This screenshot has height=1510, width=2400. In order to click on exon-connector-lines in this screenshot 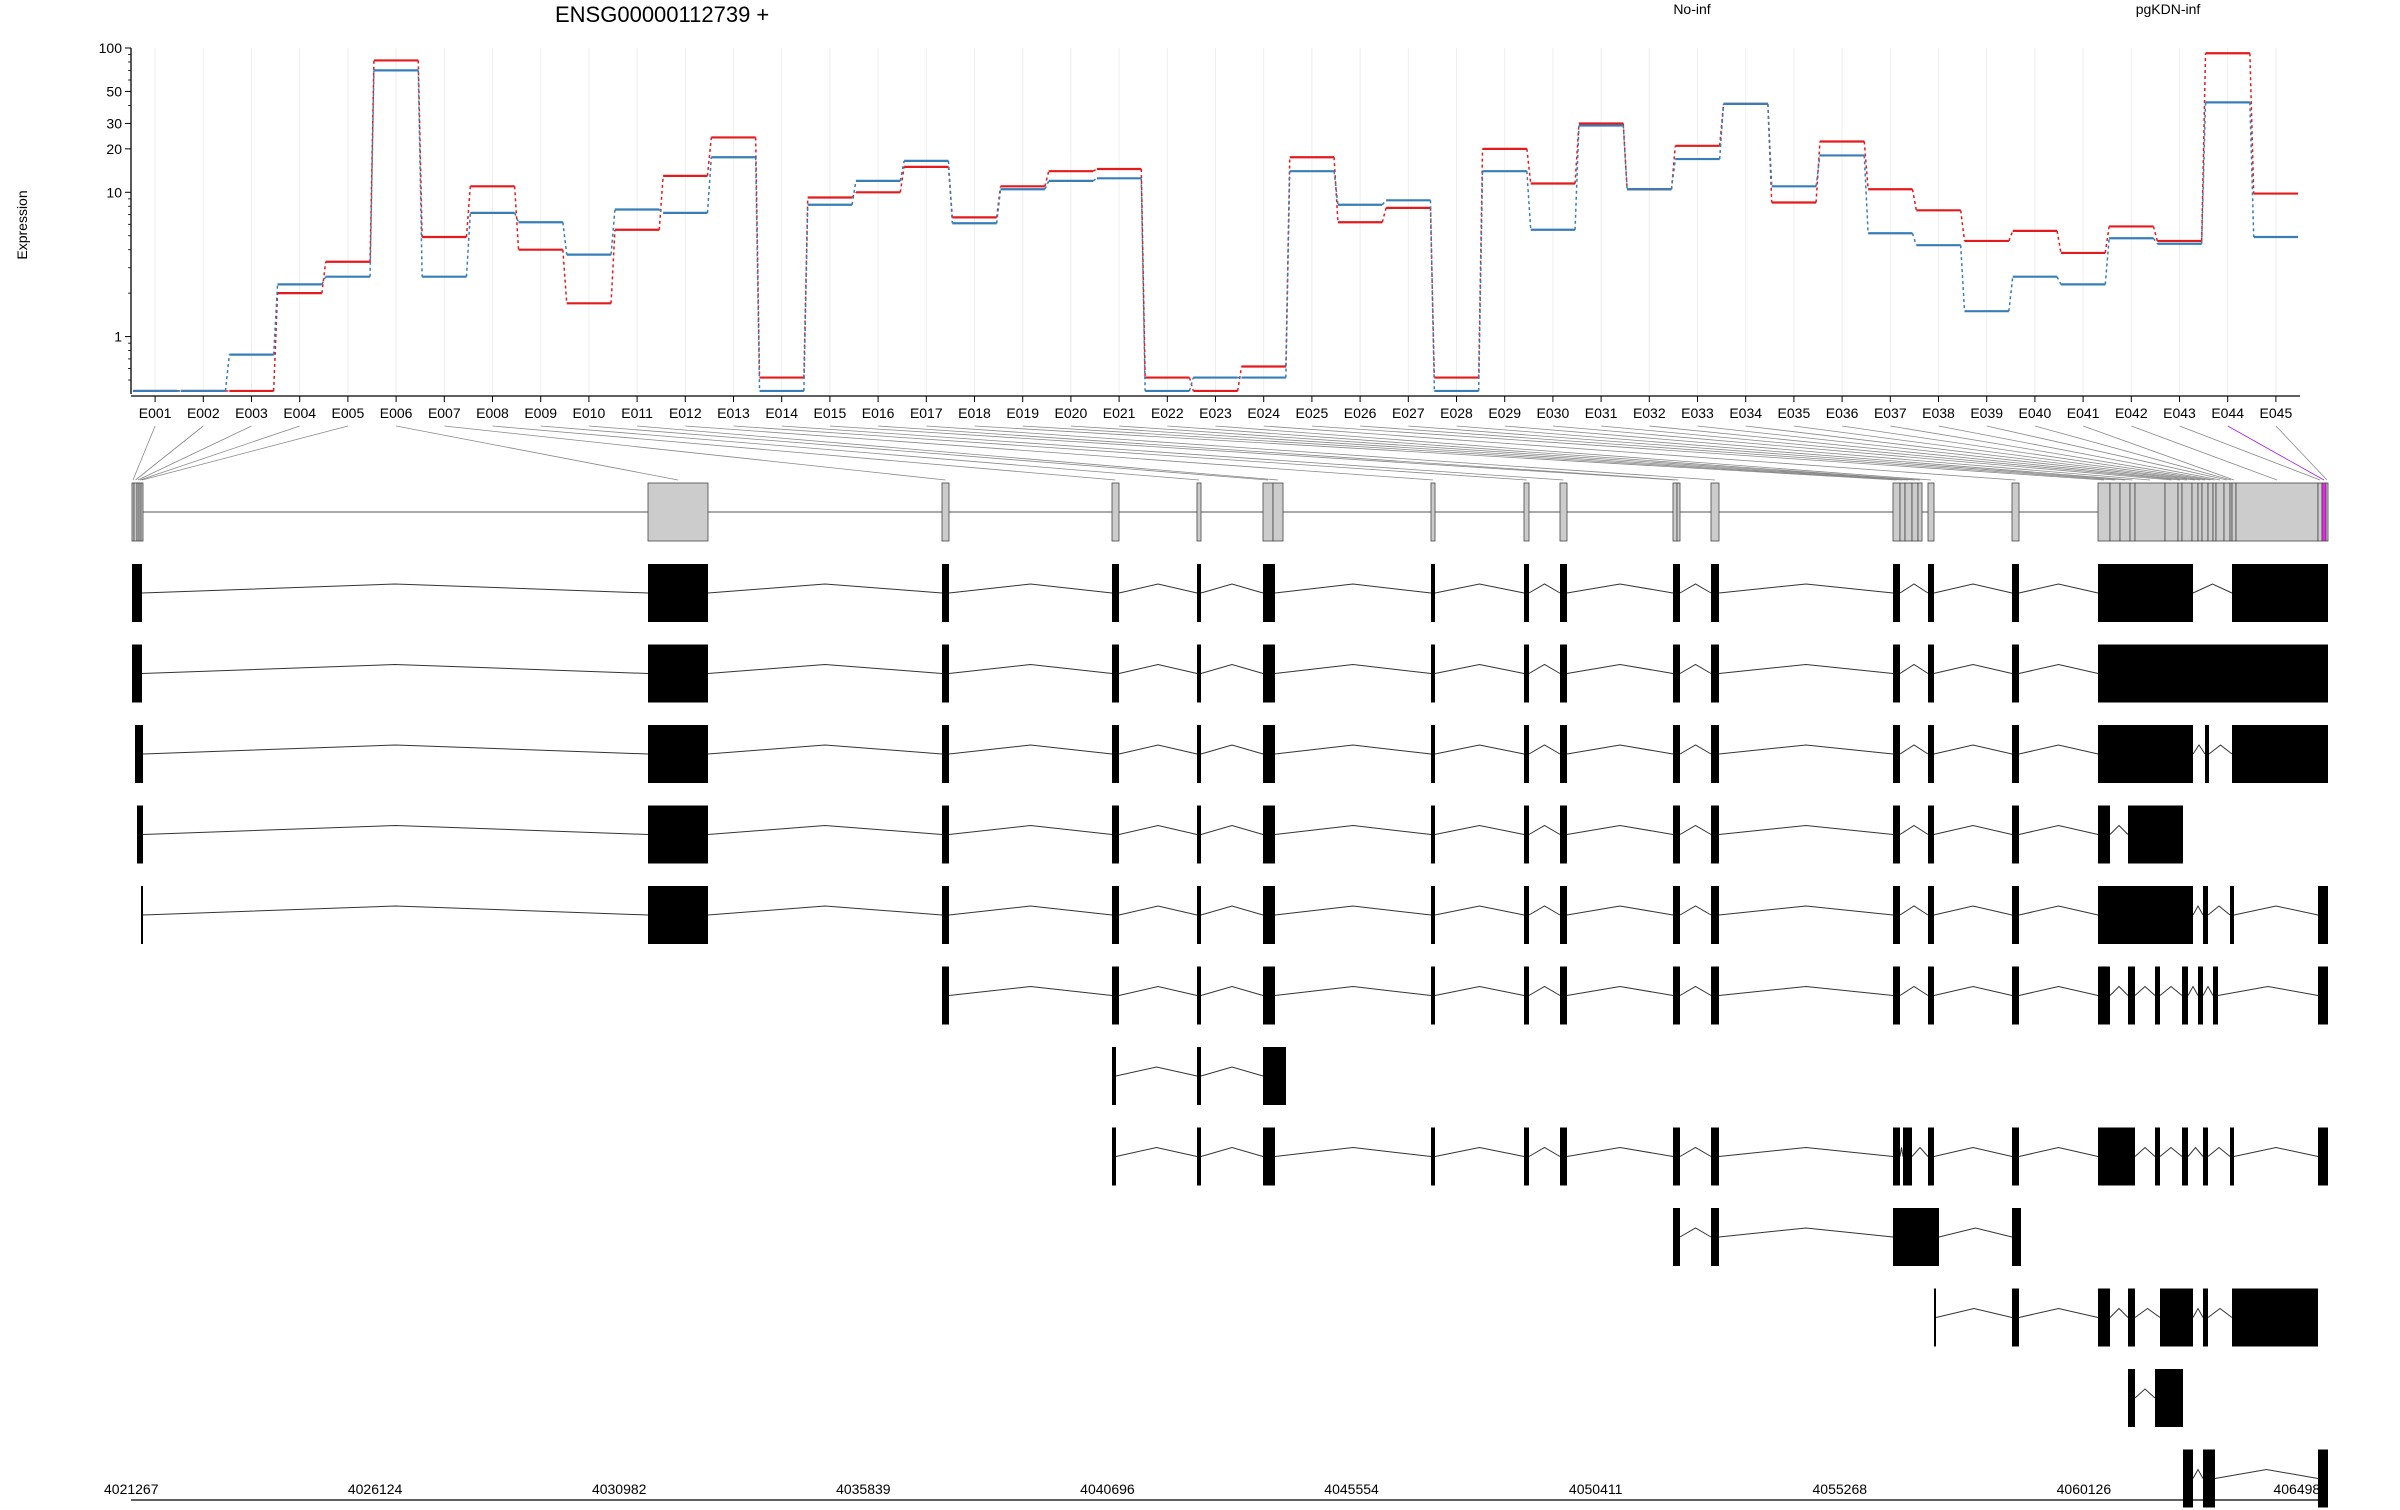, I will do `click(1230, 453)`.